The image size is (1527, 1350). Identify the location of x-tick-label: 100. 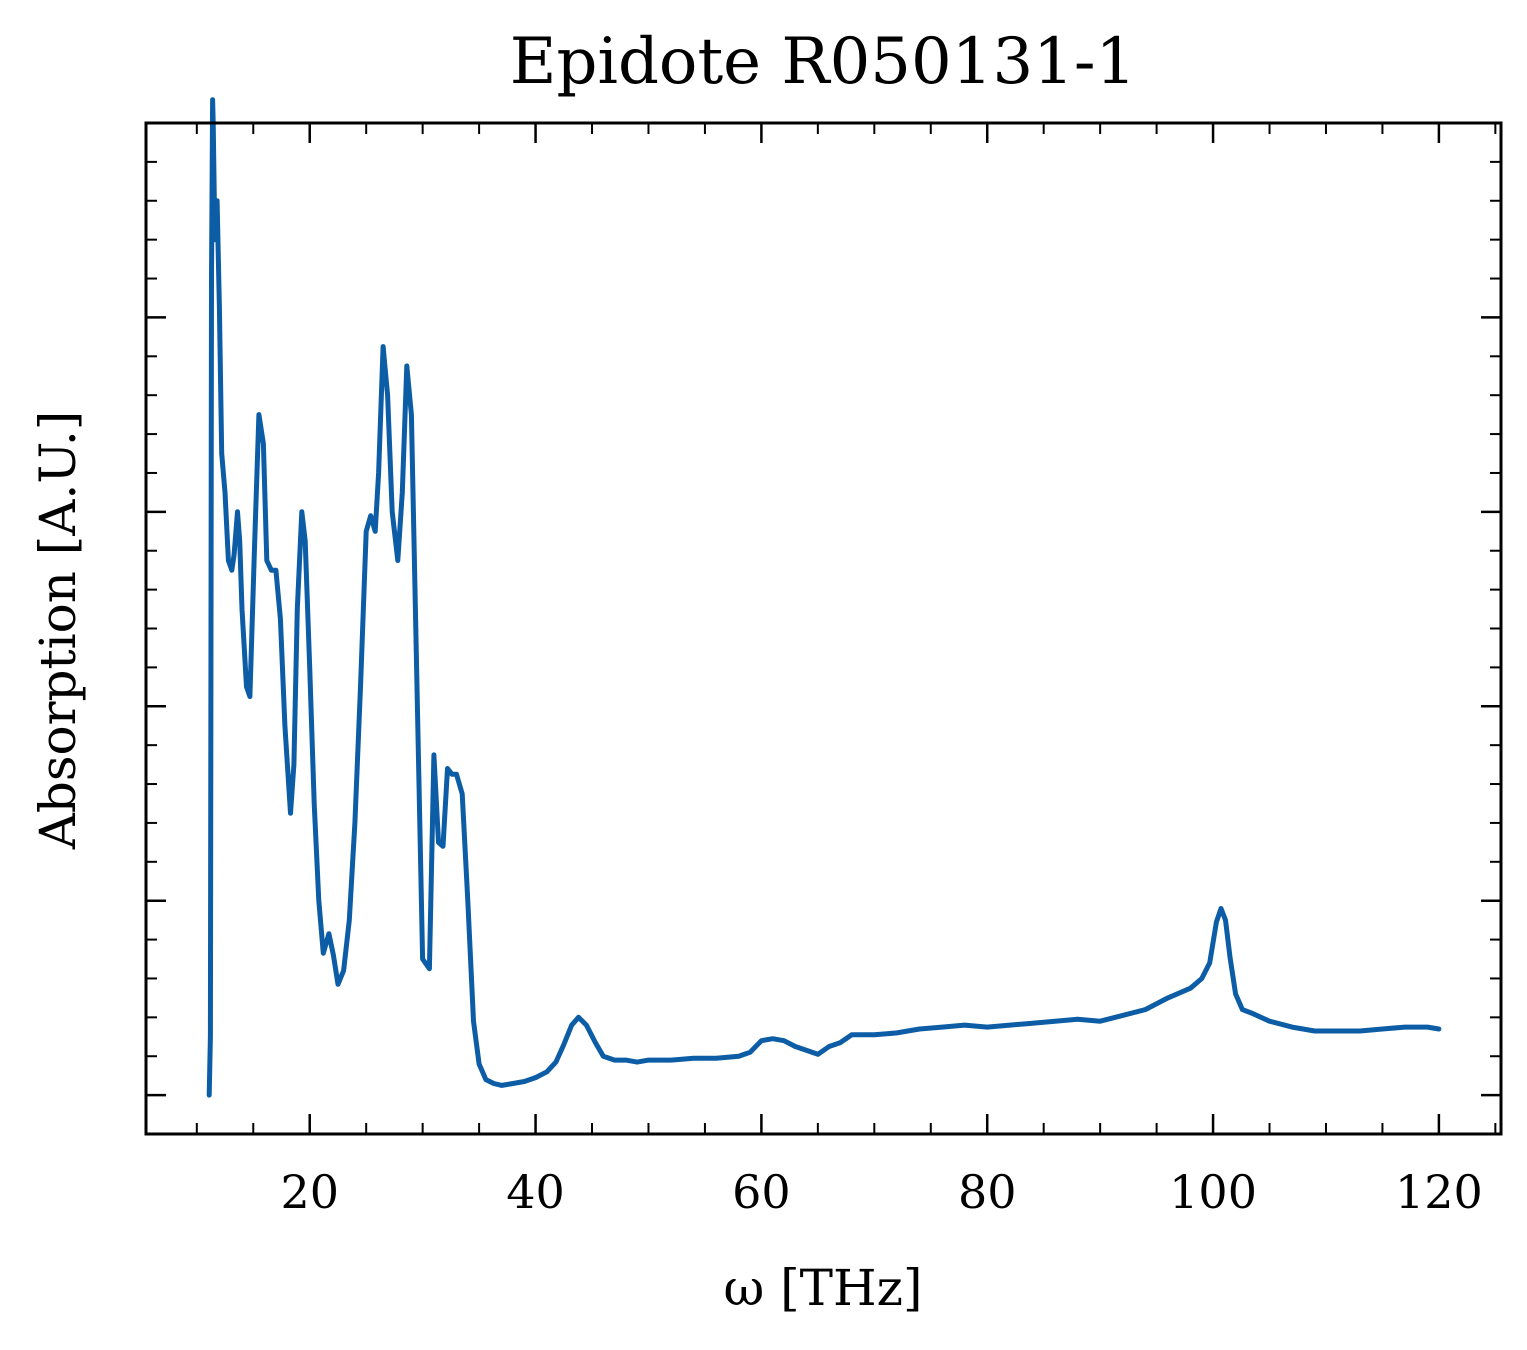
(1213, 1192).